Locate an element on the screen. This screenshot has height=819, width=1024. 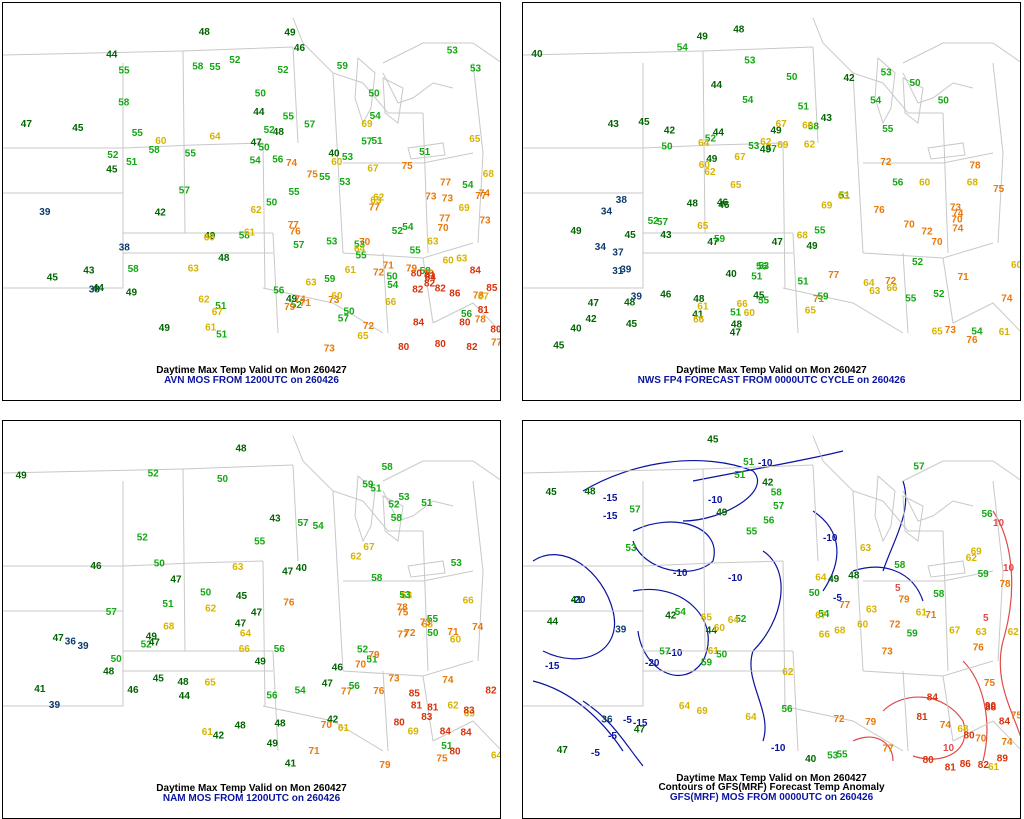
station-temp-value: 48 is located at coordinates (242, 449).